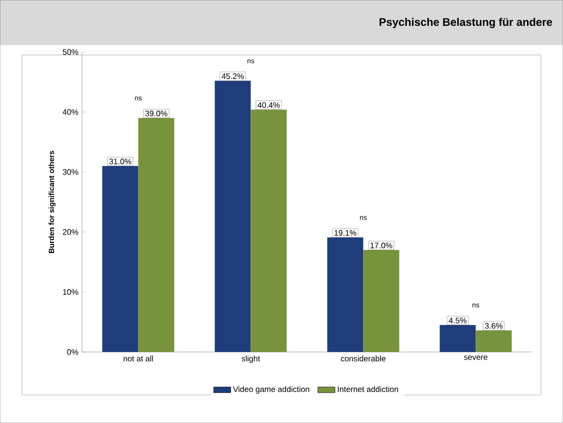 The width and height of the screenshot is (563, 423). Describe the element at coordinates (233, 76) in the screenshot. I see `data-label: 45.2%` at that location.